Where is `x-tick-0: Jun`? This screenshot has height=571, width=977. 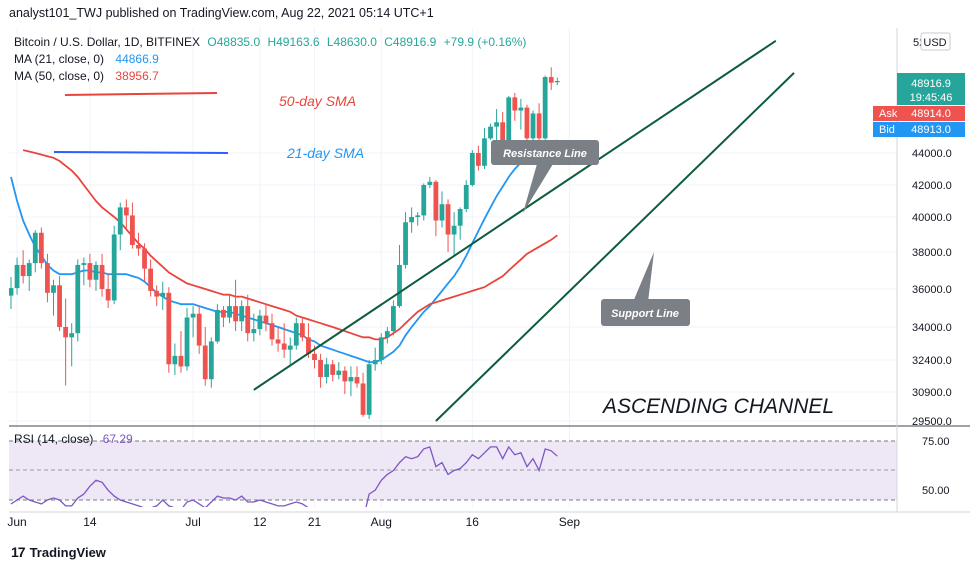
x-tick-0: Jun is located at coordinates (16, 522).